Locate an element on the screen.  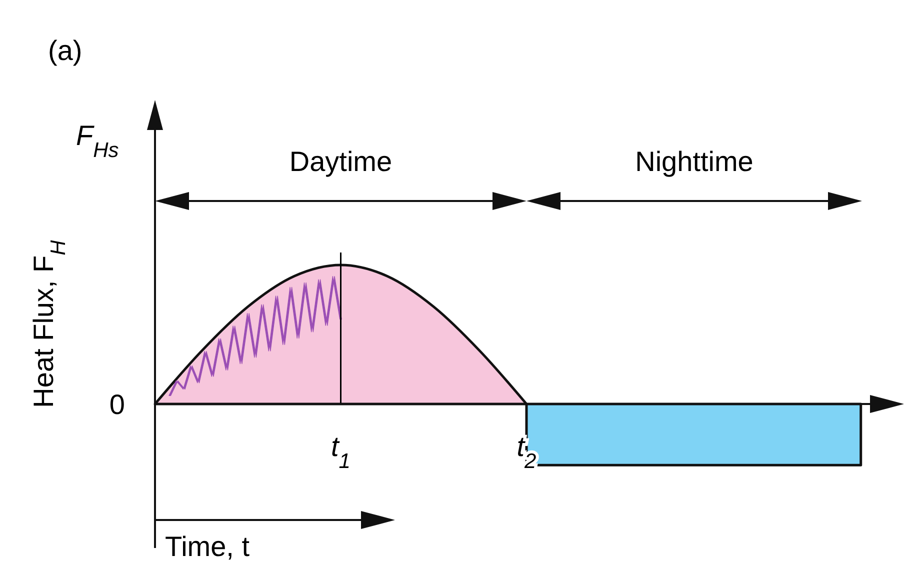
annotation: 0 is located at coordinates (117, 404).